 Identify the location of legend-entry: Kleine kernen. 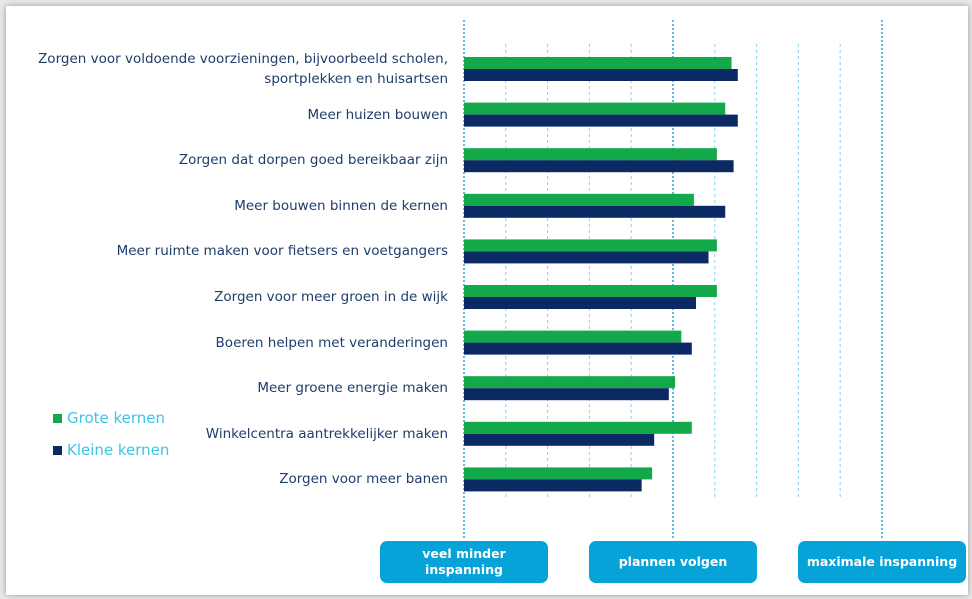
(111, 450).